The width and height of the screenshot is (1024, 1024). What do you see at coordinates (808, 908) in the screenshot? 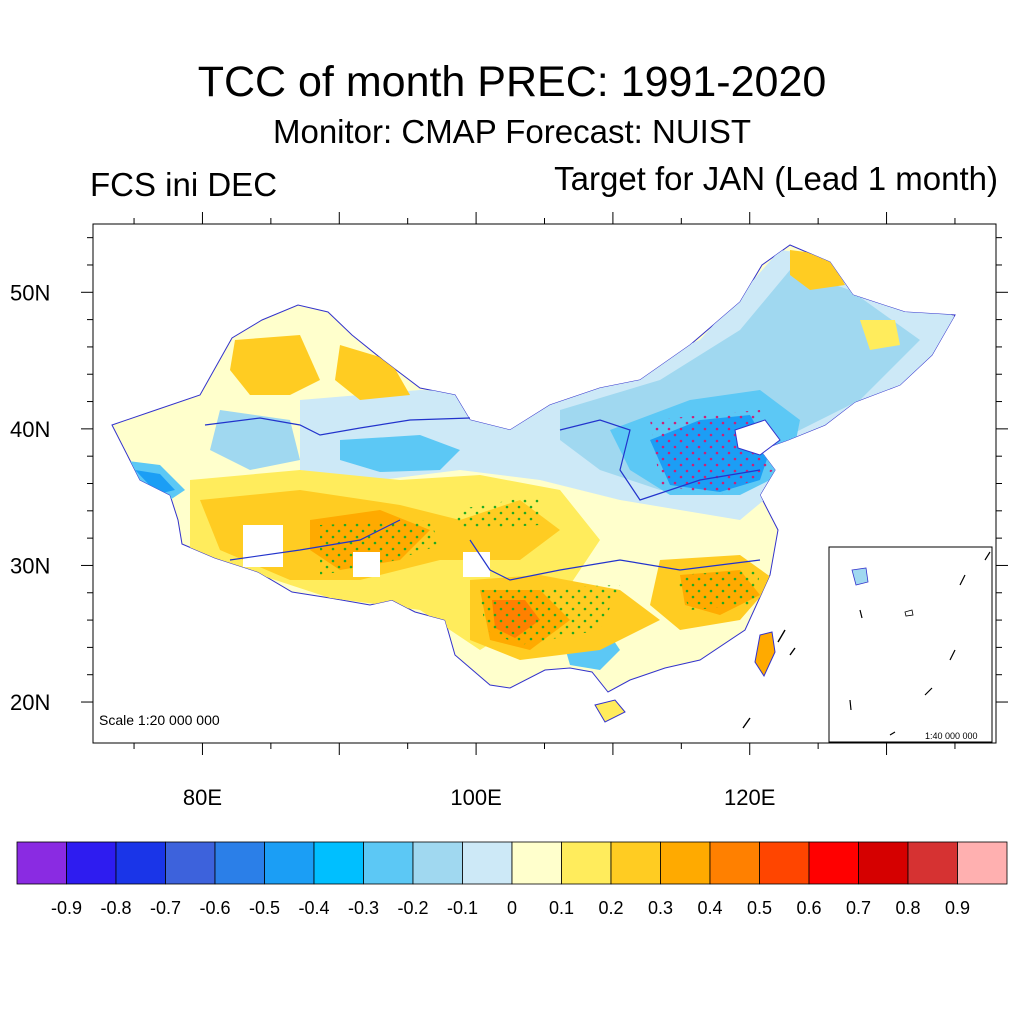
I see `colorbar-label: 0.6` at bounding box center [808, 908].